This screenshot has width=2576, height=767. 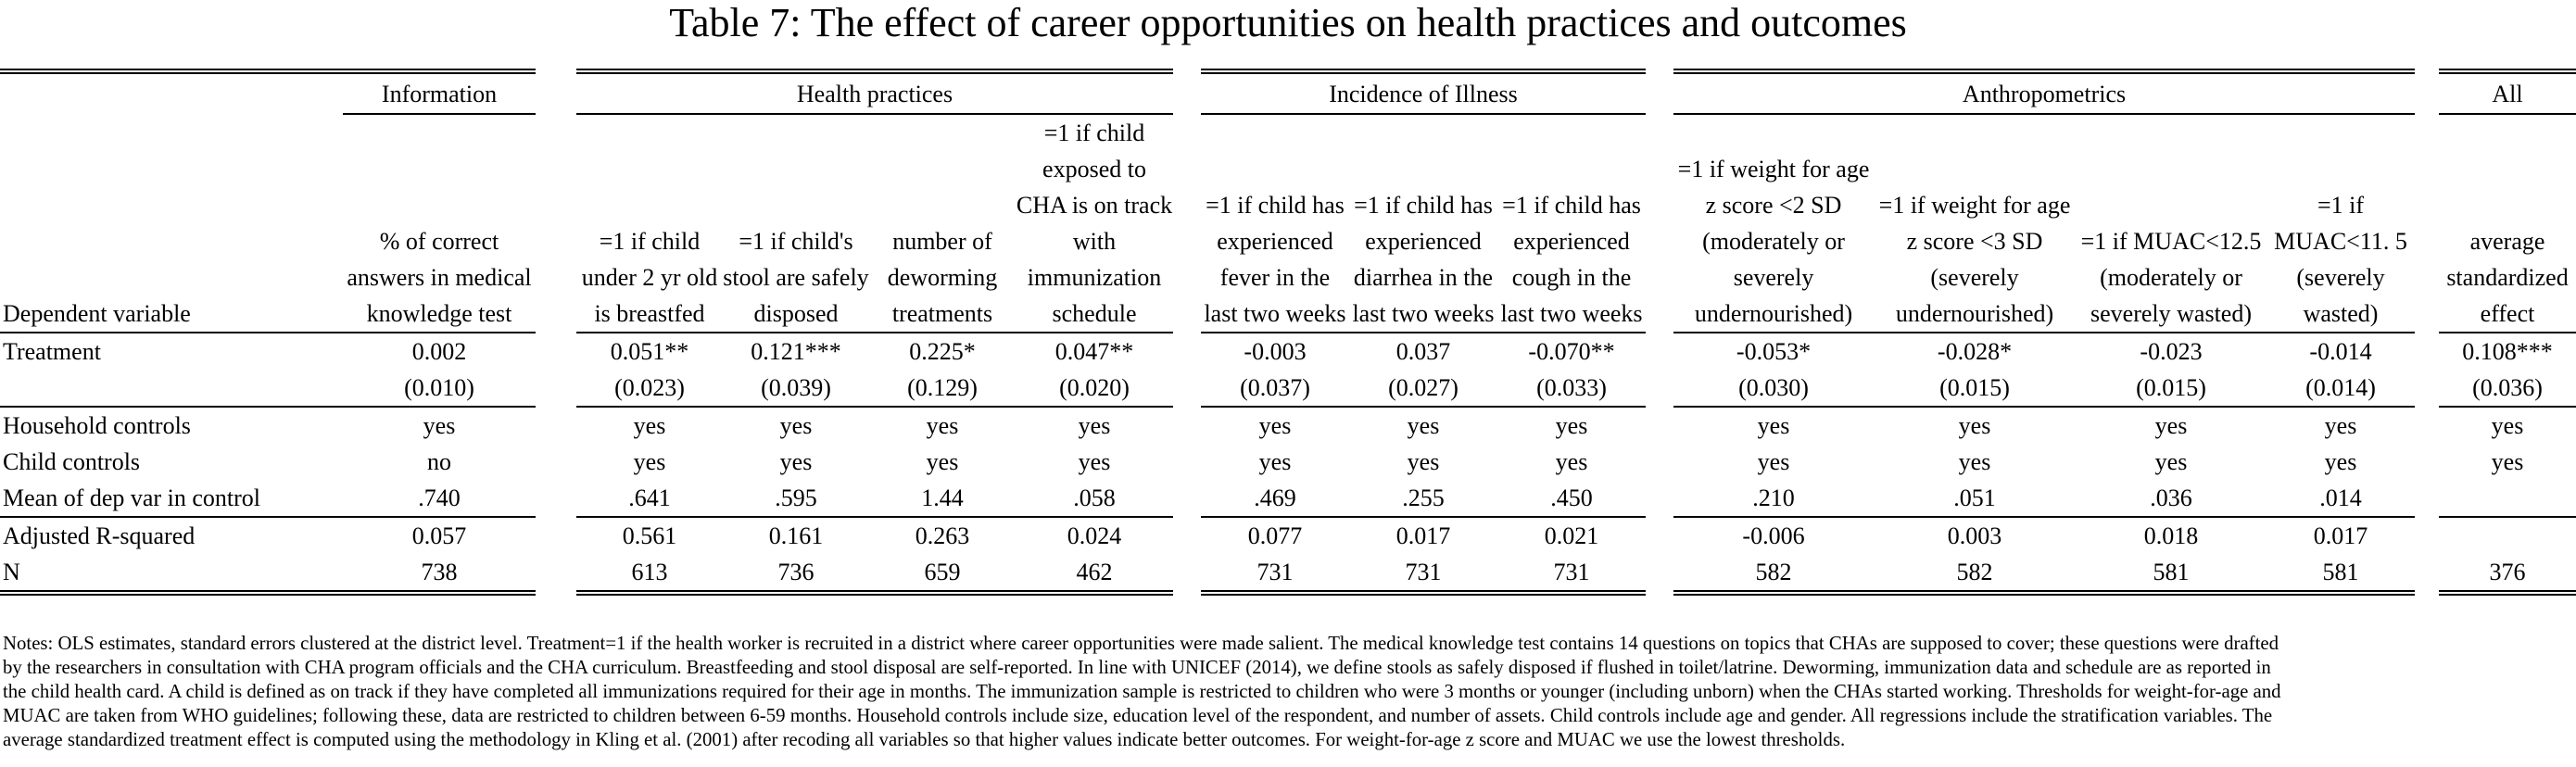 What do you see at coordinates (2508, 351) in the screenshot?
I see `table-cell: 0.108***` at bounding box center [2508, 351].